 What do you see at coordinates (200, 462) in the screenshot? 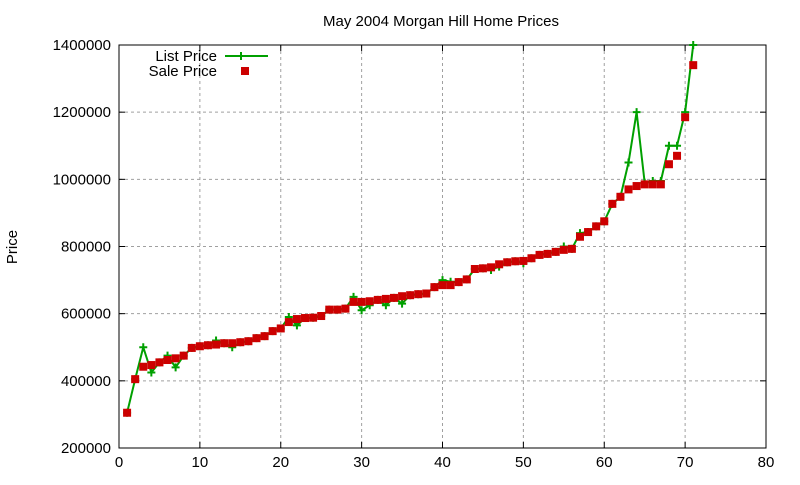
I see `x-tick-label: 10` at bounding box center [200, 462].